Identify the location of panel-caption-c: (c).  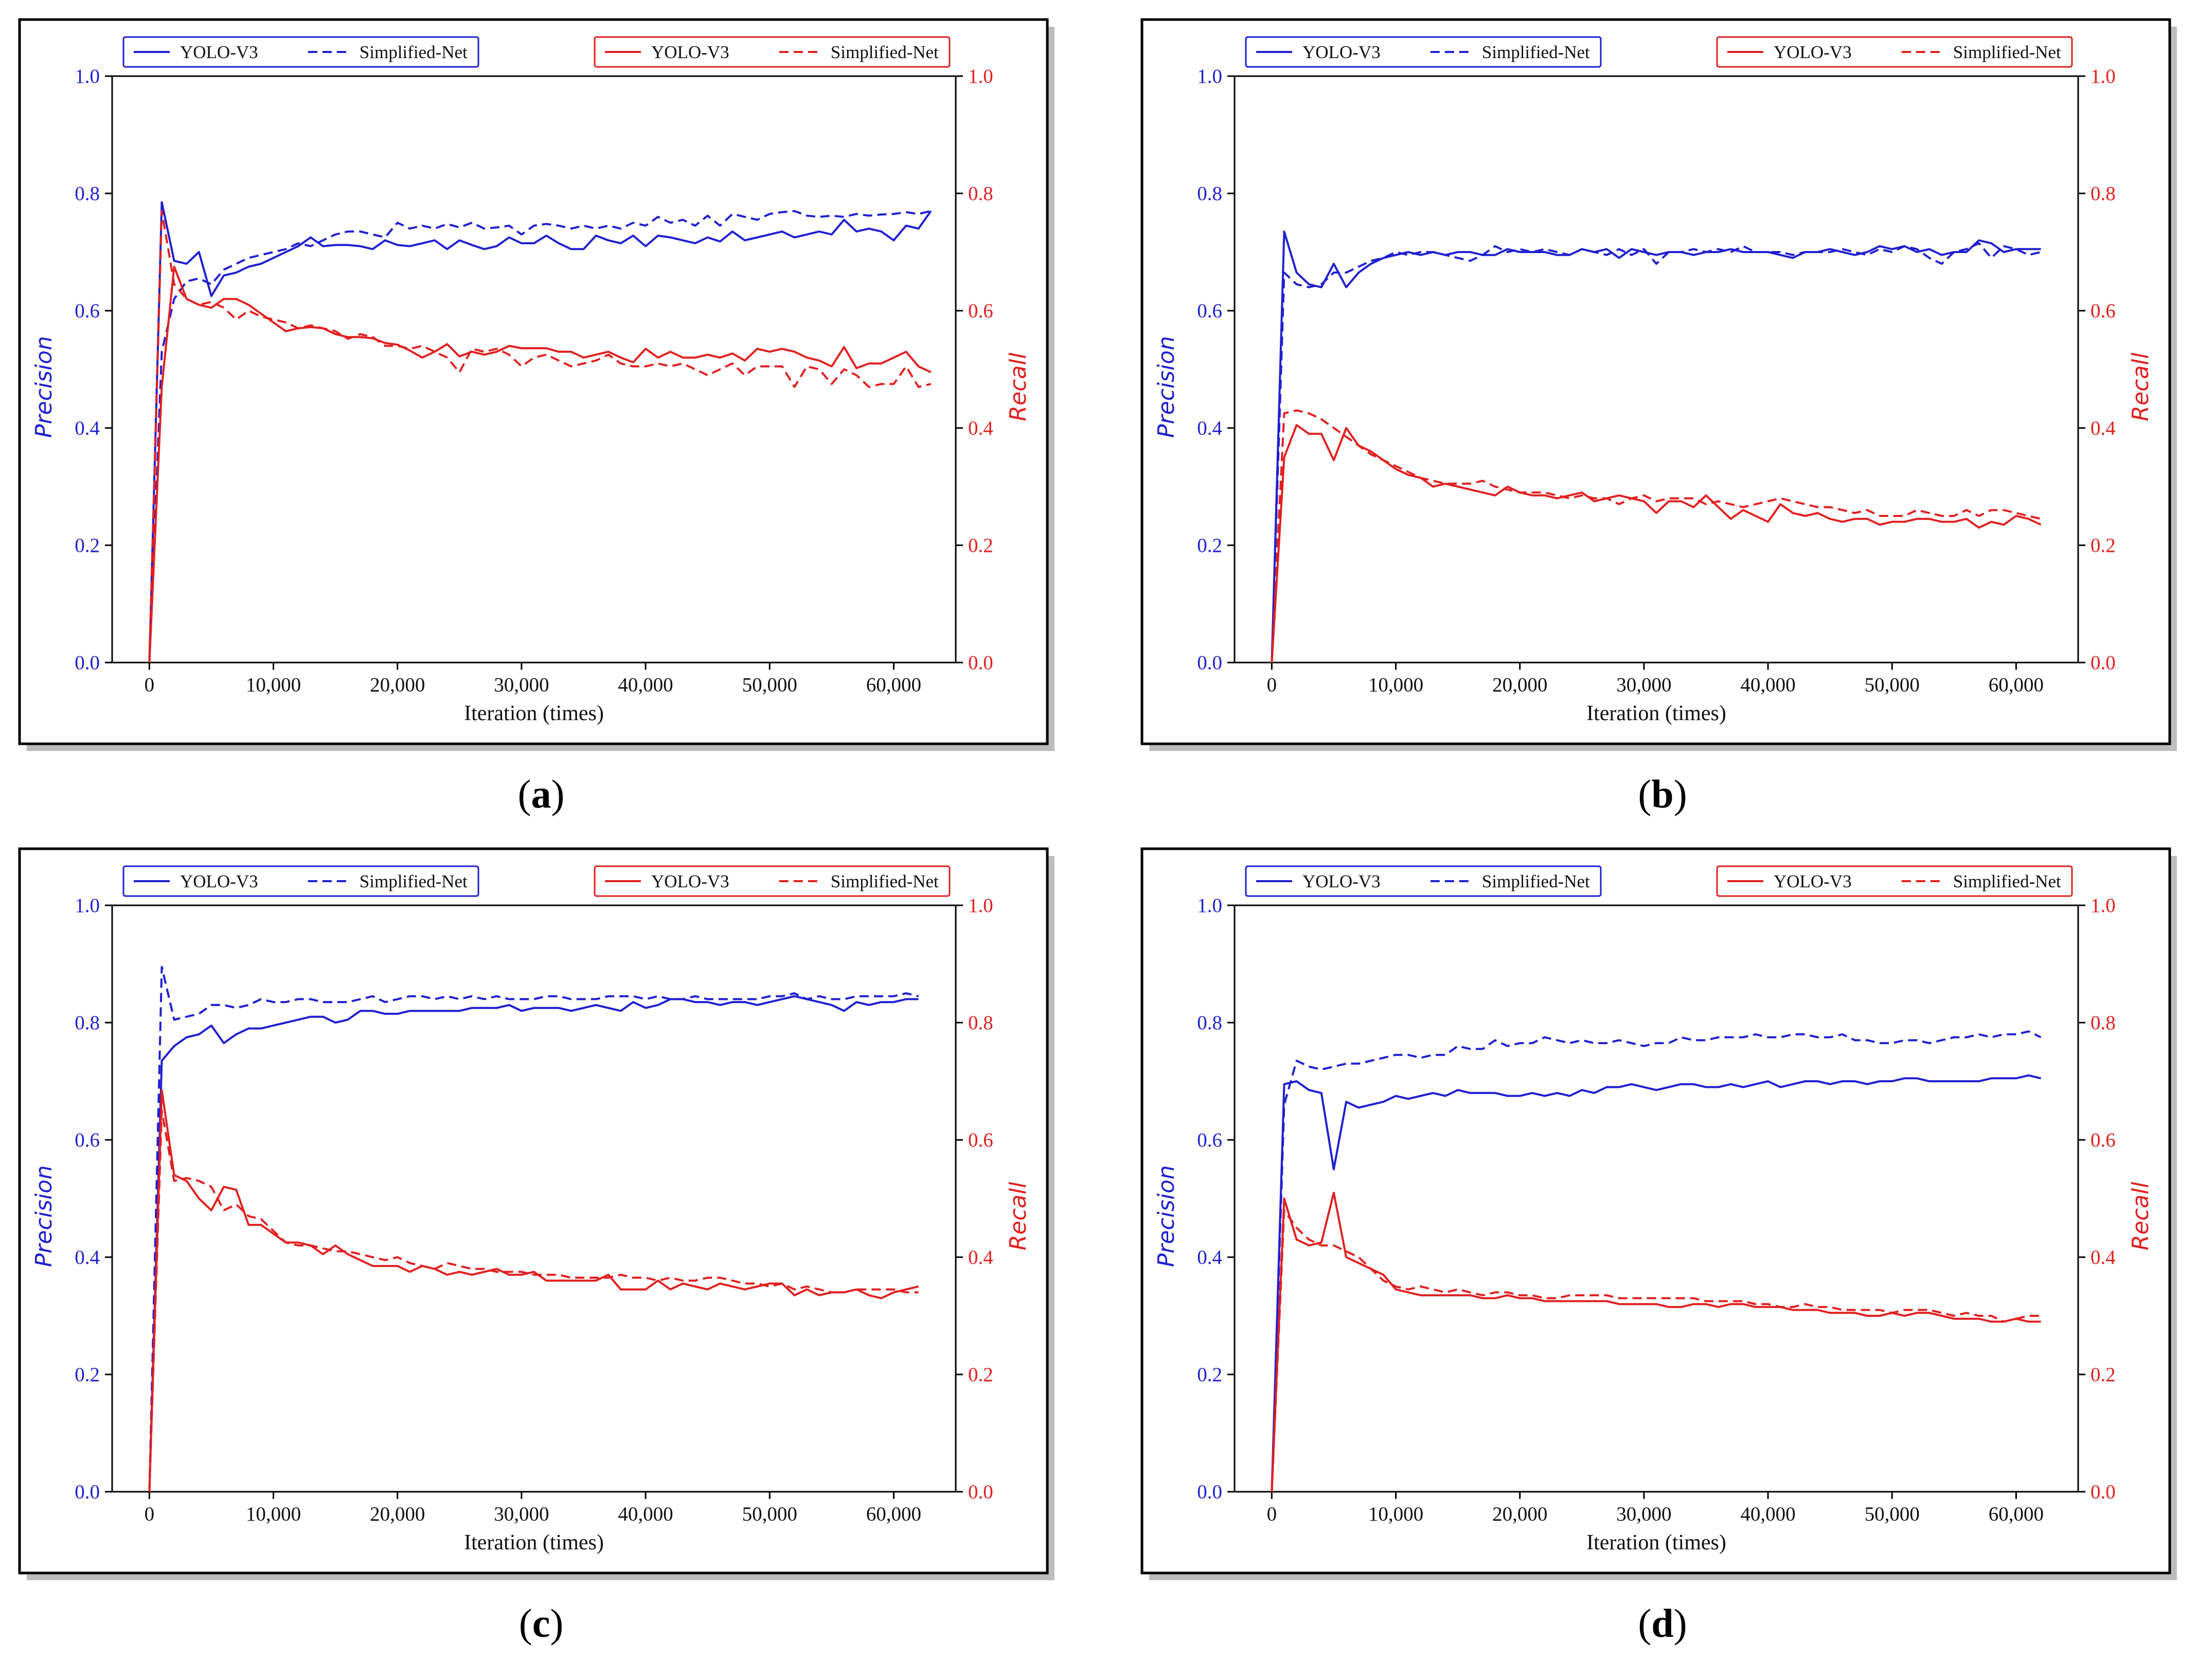
(541, 1623).